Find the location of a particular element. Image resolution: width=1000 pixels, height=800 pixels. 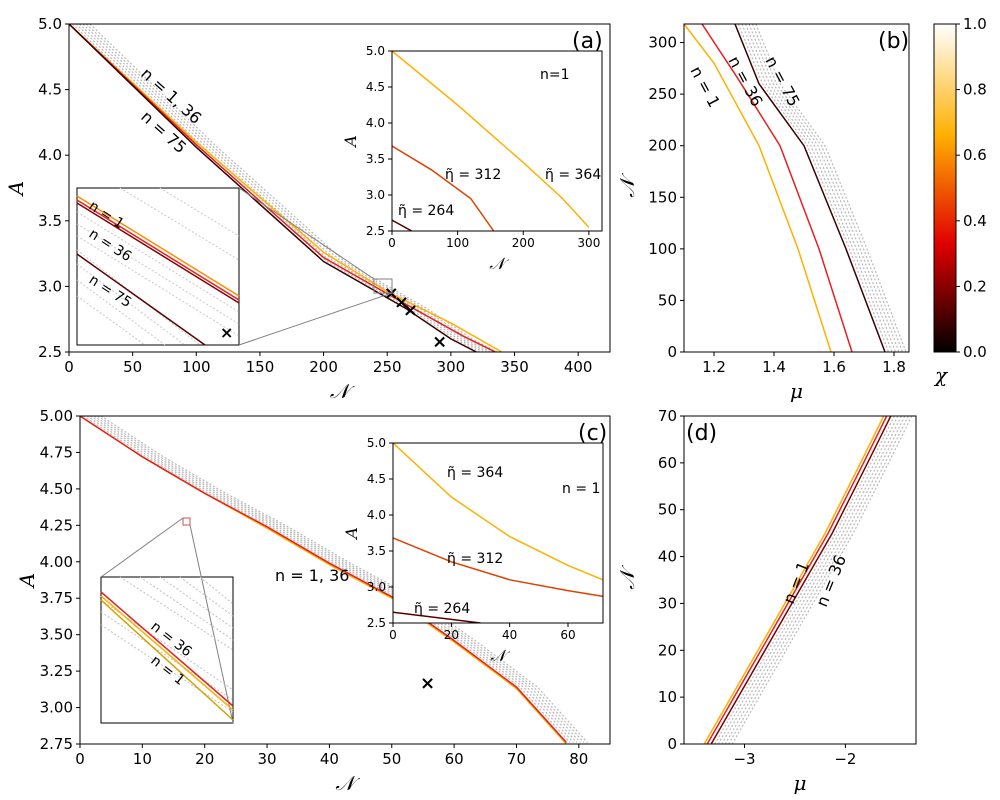

panel-c-inset-annotation: n = 1 is located at coordinates (581, 489).